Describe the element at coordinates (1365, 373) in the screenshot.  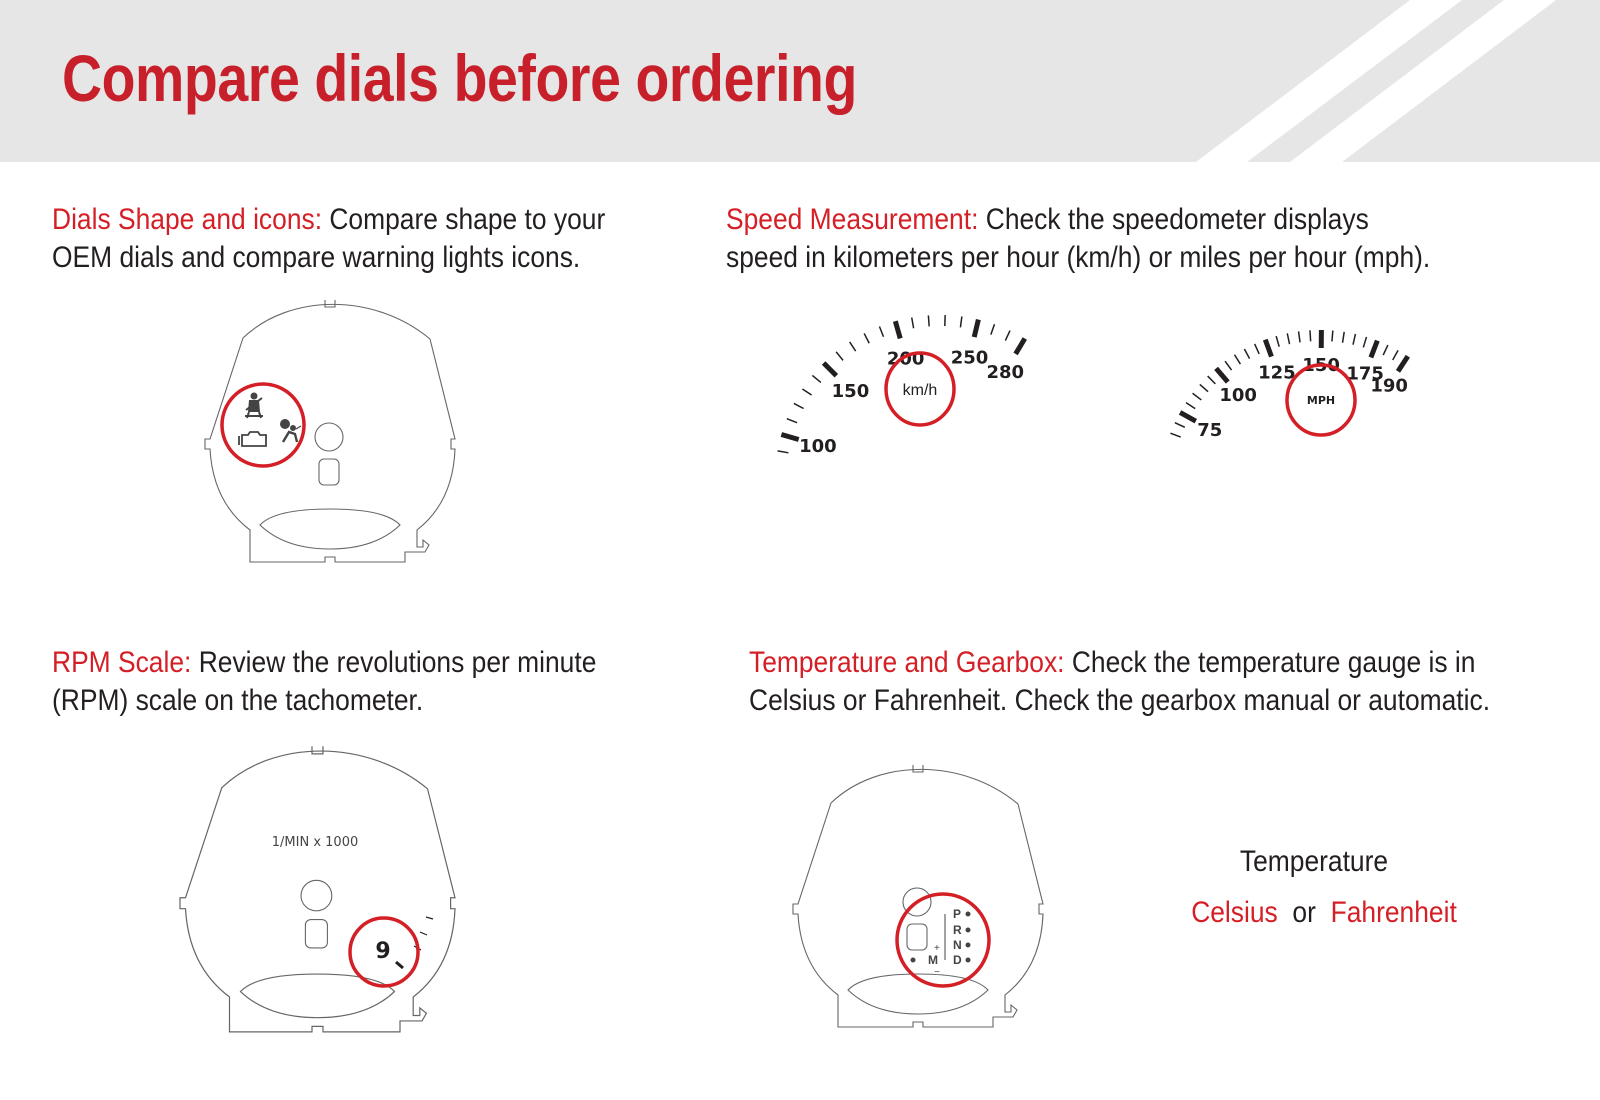
I see `scale-label: 175` at that location.